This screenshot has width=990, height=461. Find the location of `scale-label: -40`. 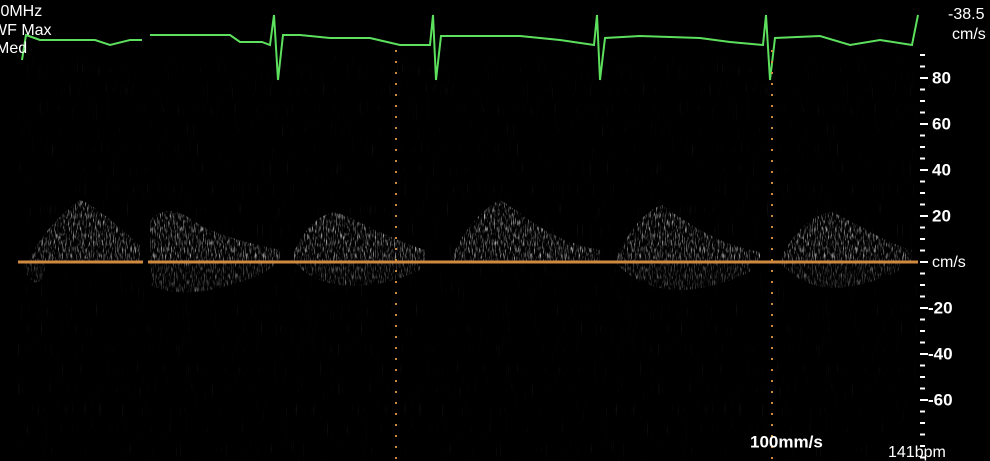

scale-label: -40 is located at coordinates (940, 353).